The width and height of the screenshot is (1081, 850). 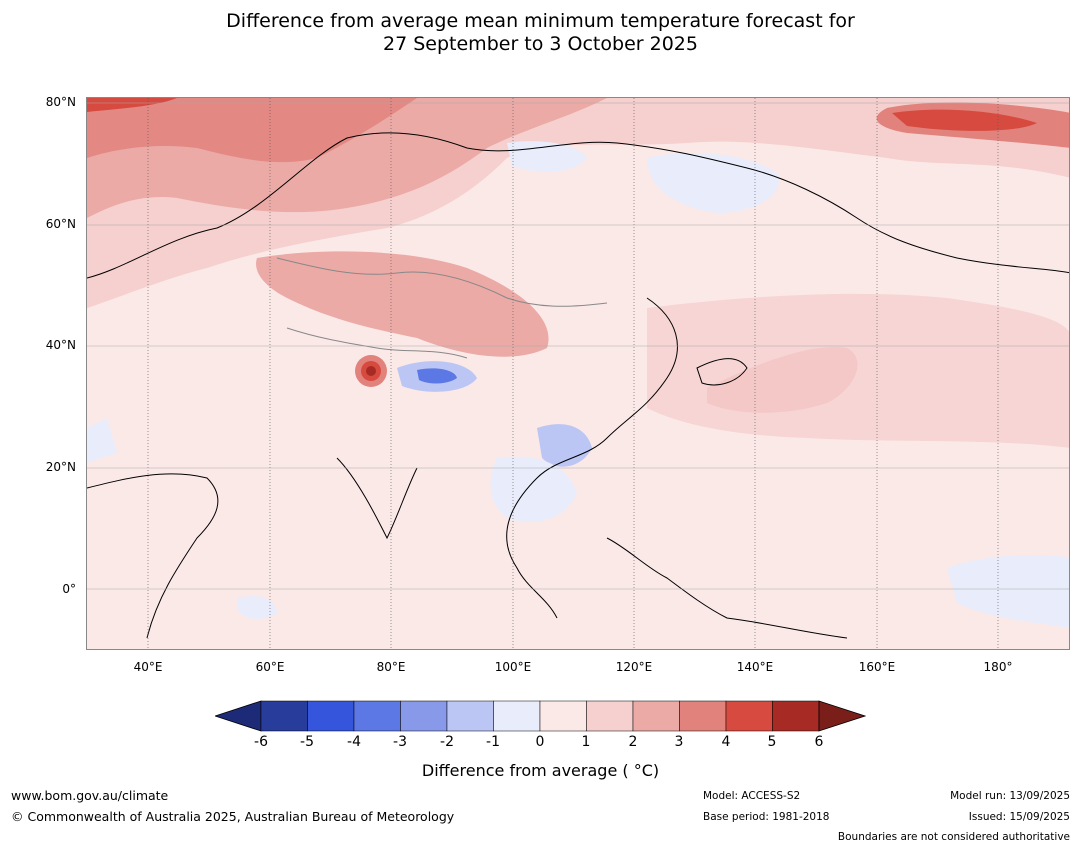 What do you see at coordinates (727, 588) in the screenshot?
I see `coastline-maritime-continent` at bounding box center [727, 588].